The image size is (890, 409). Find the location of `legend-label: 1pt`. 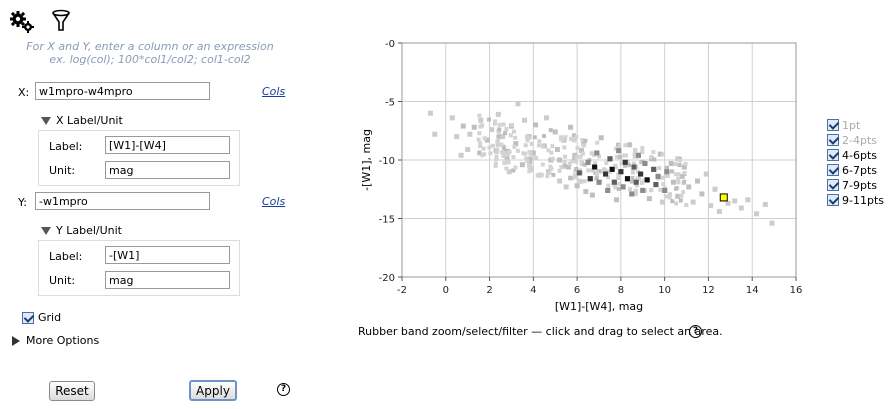

legend-label: 1pt is located at coordinates (851, 125).